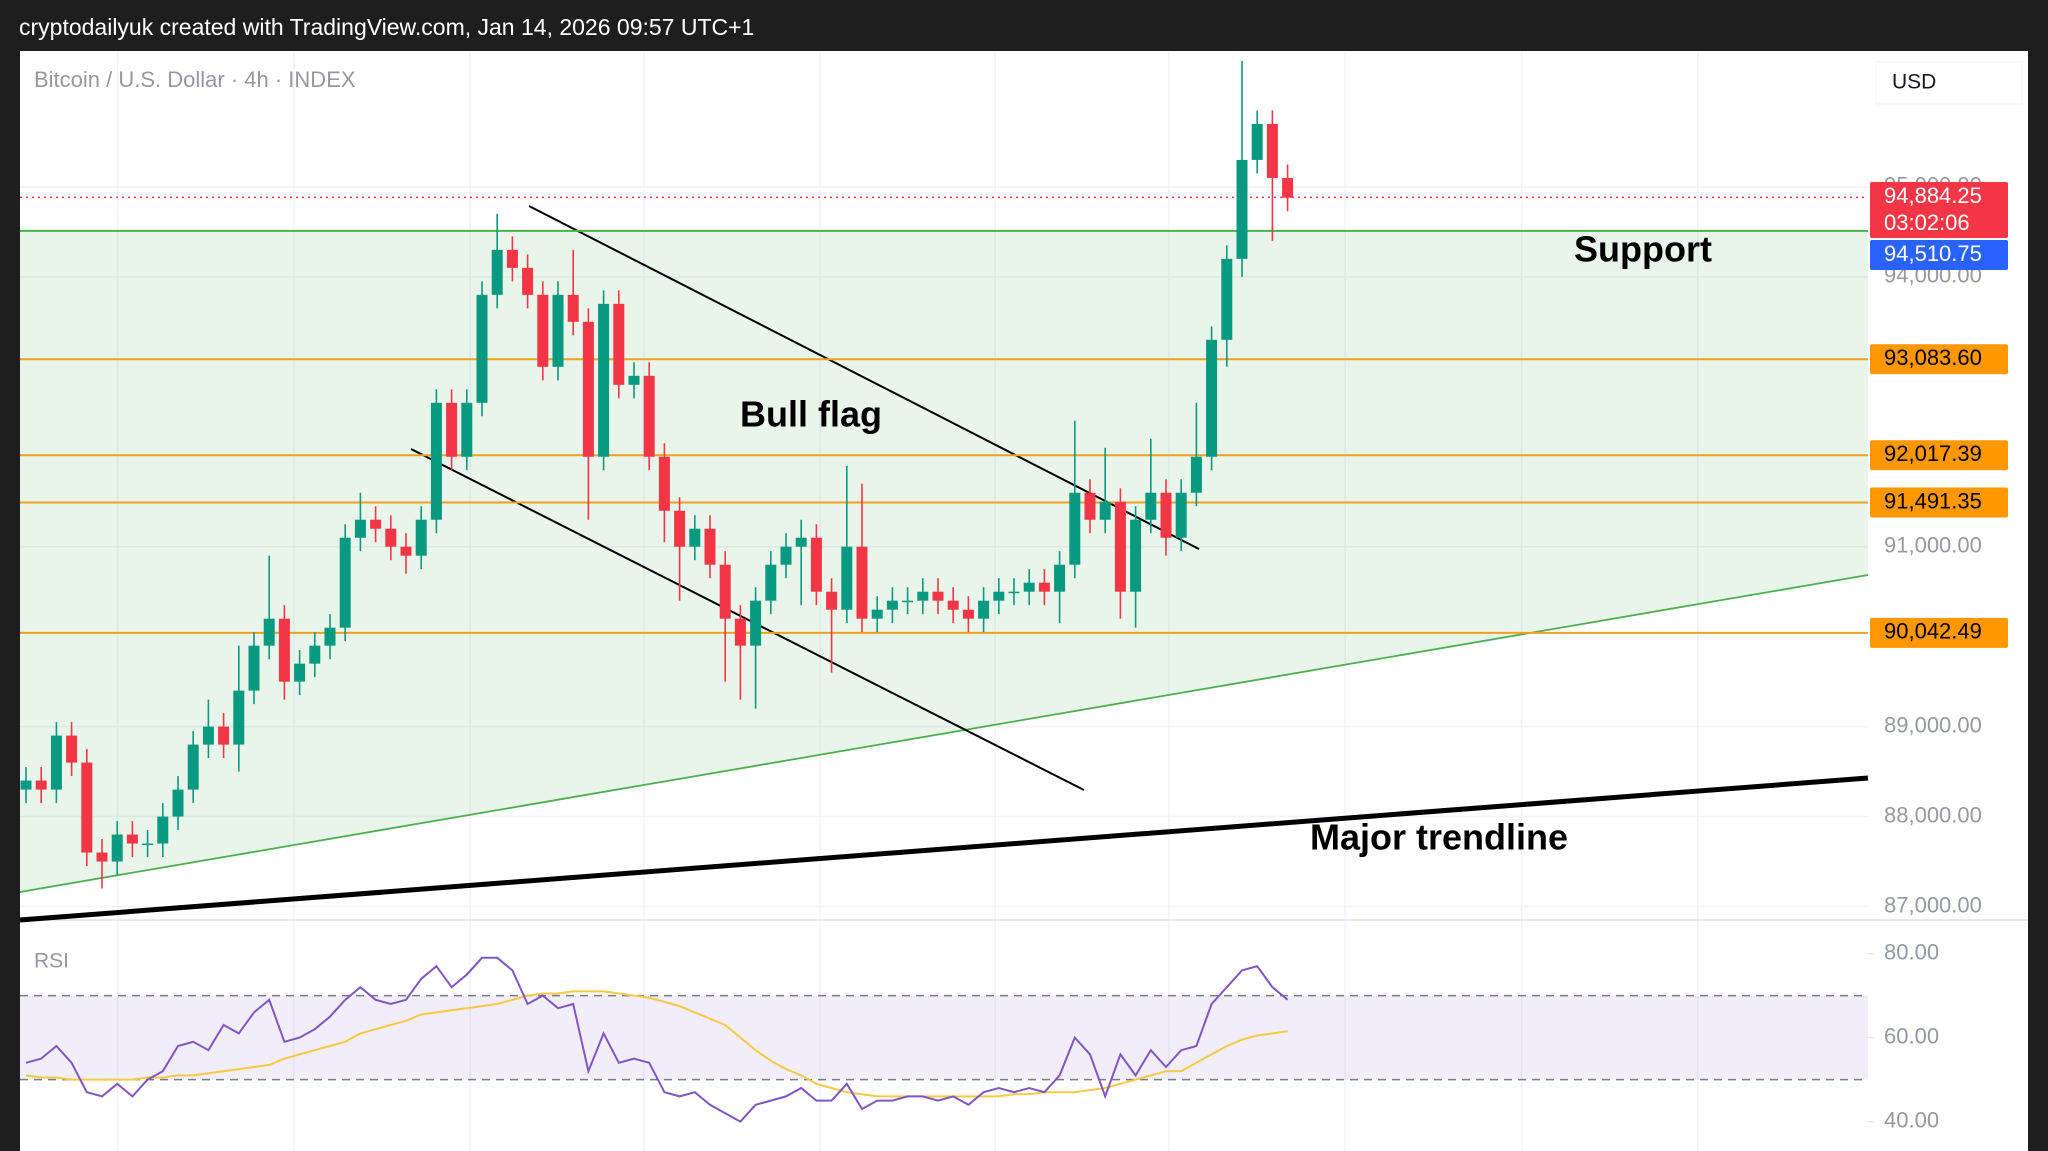 Image resolution: width=2048 pixels, height=1151 pixels. I want to click on currency: USD, so click(1914, 82).